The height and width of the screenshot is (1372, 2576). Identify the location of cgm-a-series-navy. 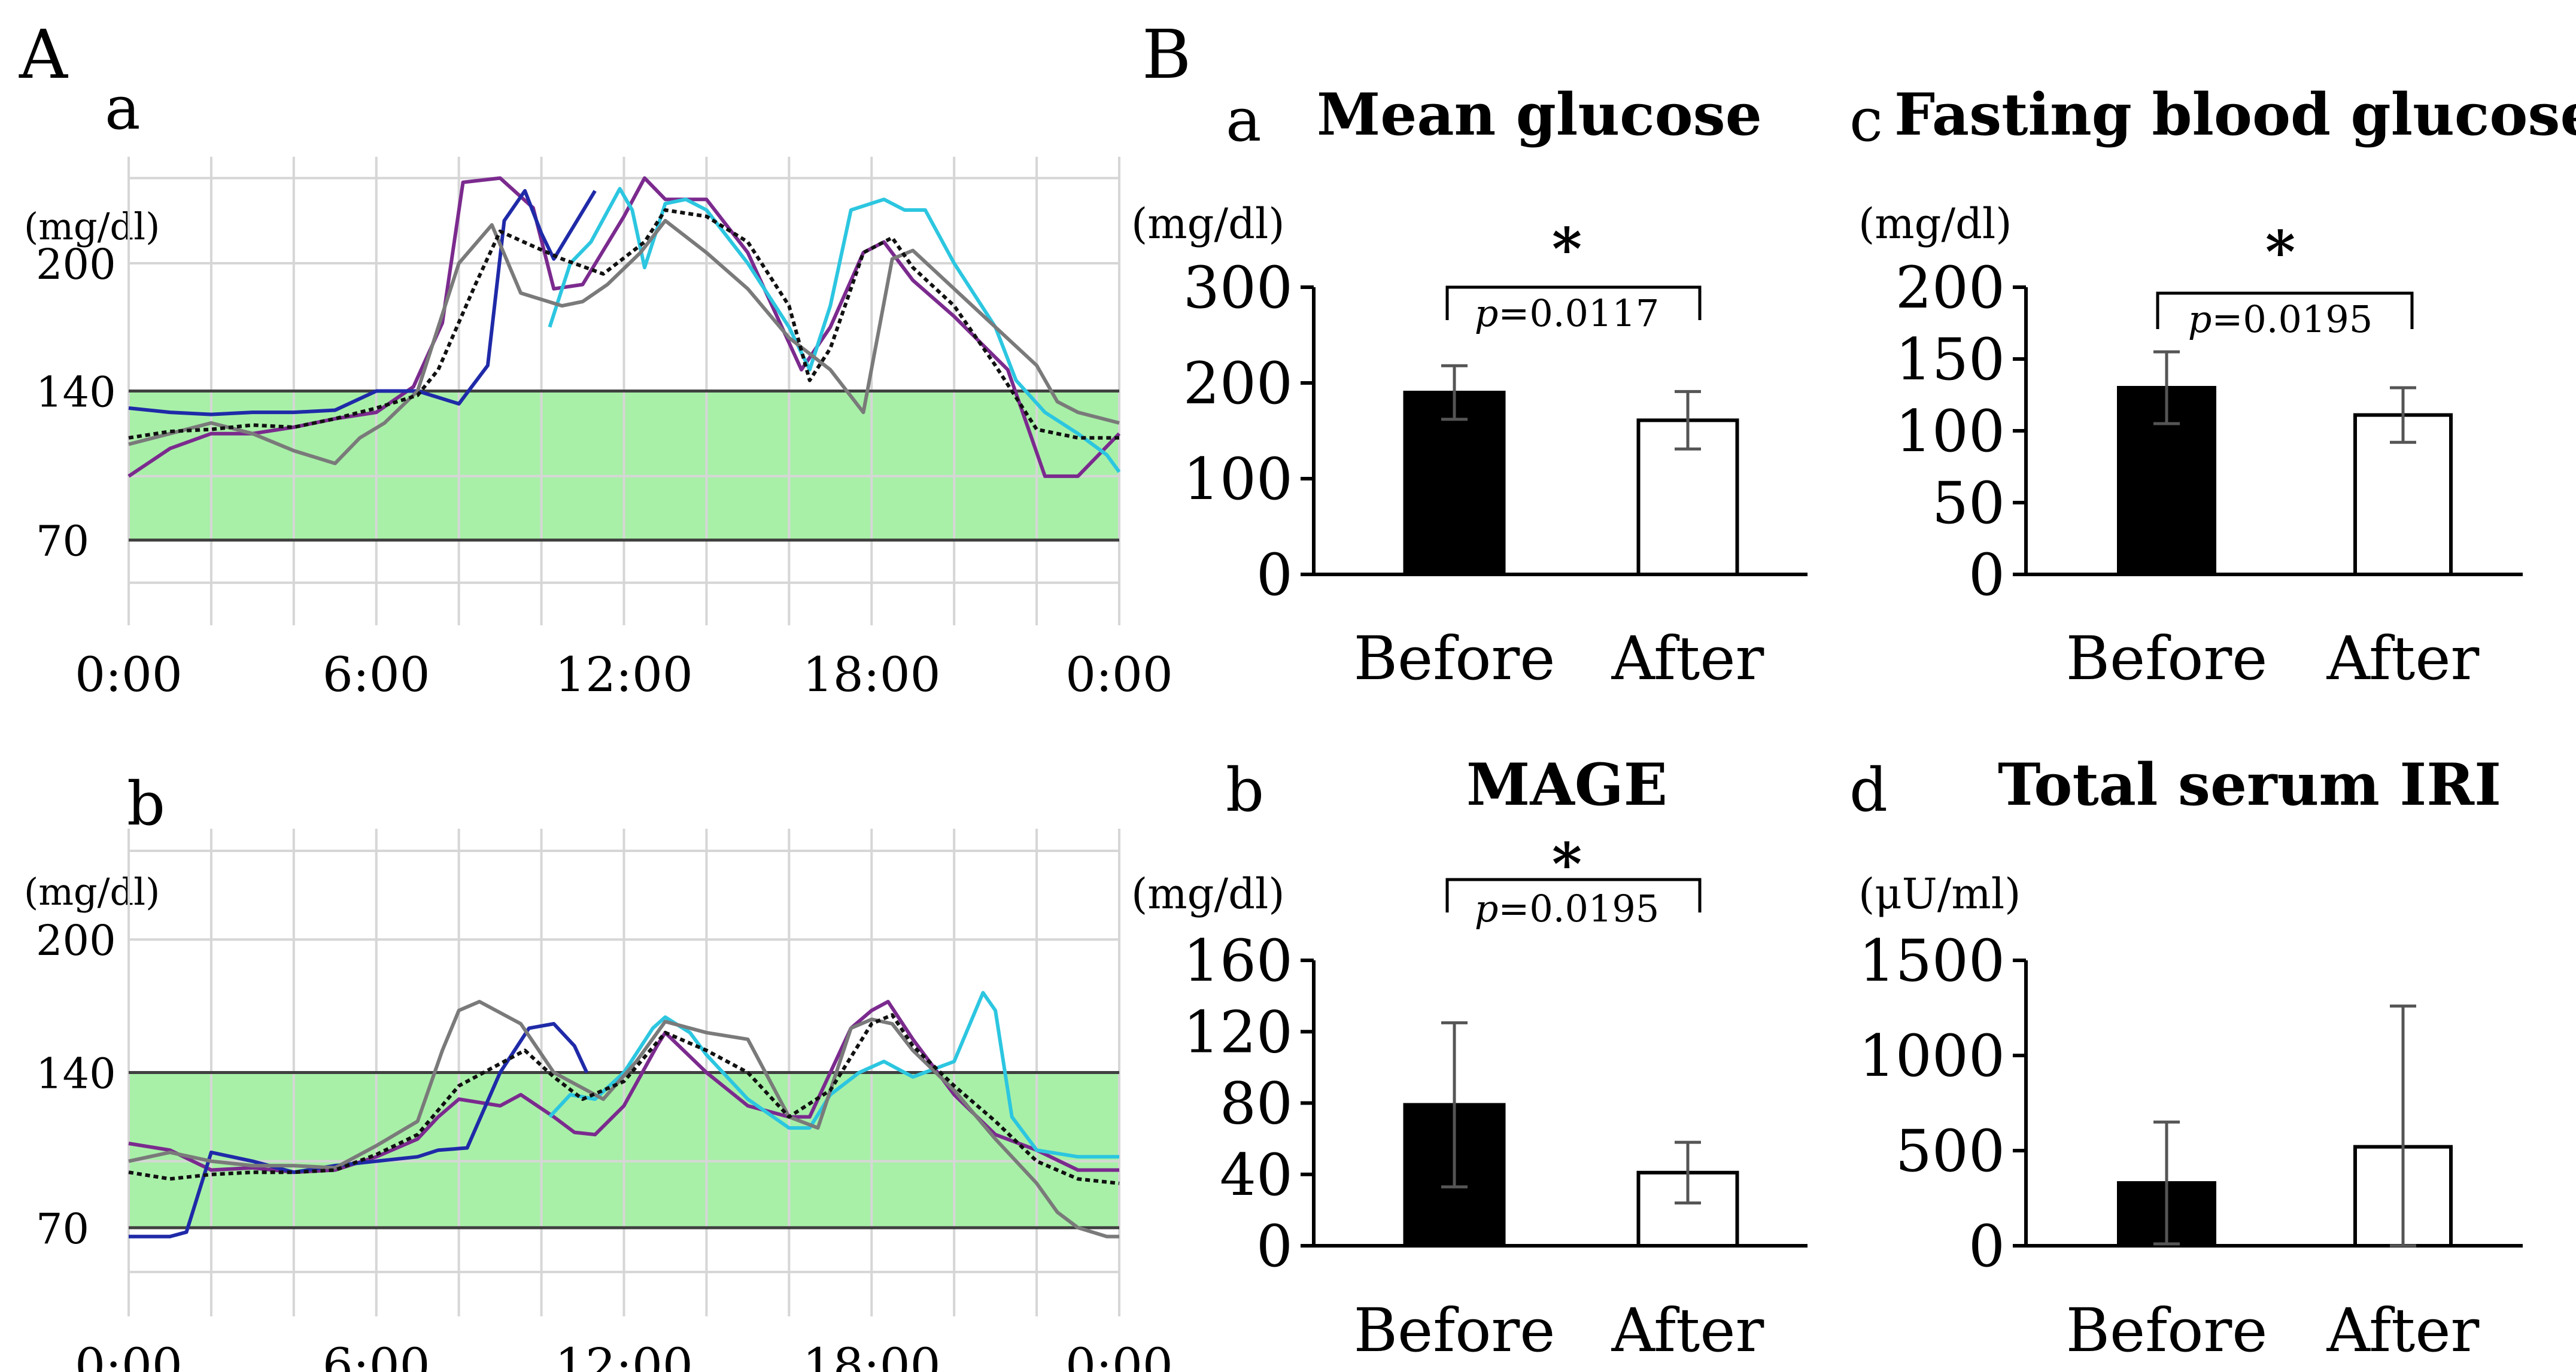
(363, 302).